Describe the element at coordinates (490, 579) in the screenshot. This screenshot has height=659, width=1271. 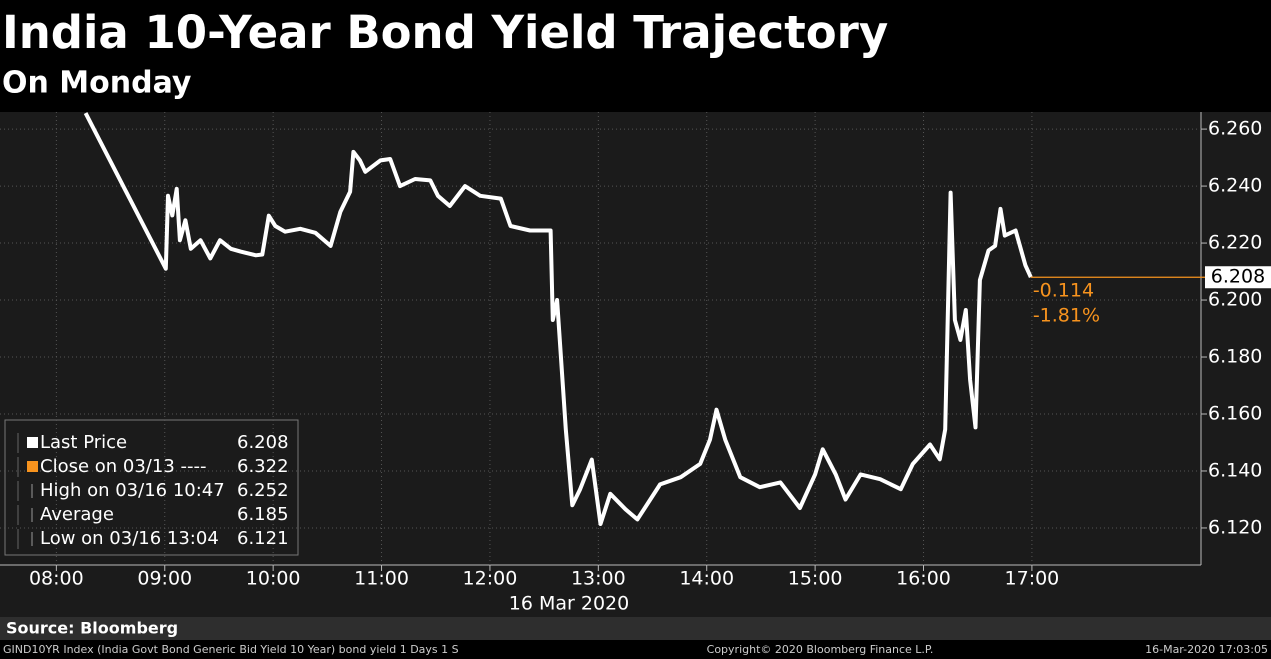
I see `x-tick-label: 12:00` at that location.